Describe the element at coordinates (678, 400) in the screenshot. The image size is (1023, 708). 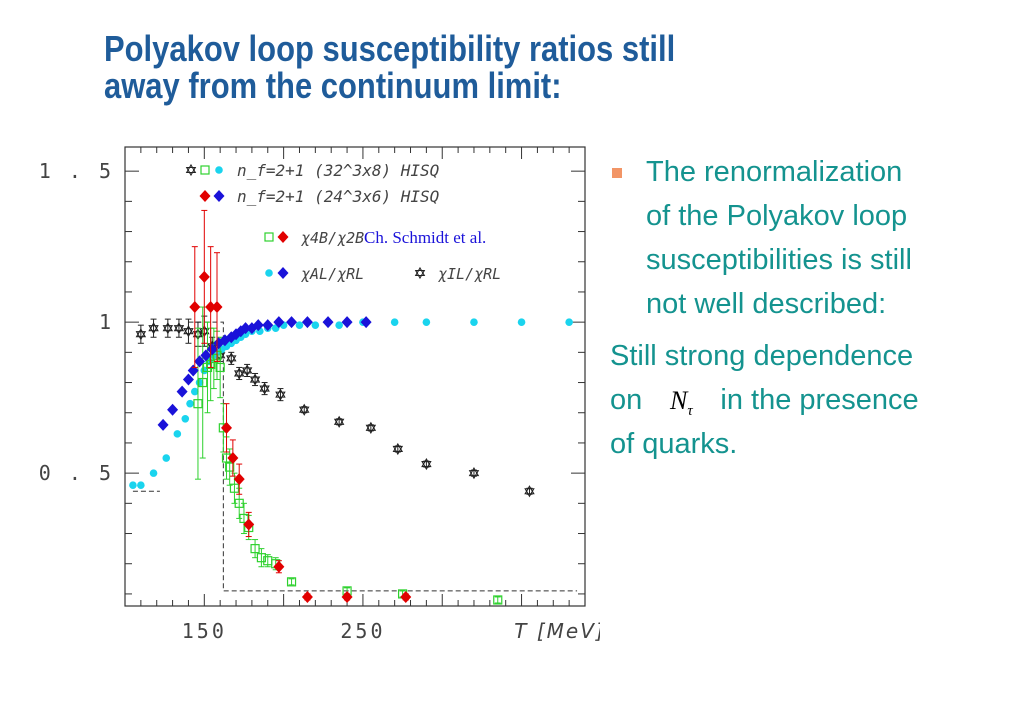
I see `n-symbol: N` at that location.